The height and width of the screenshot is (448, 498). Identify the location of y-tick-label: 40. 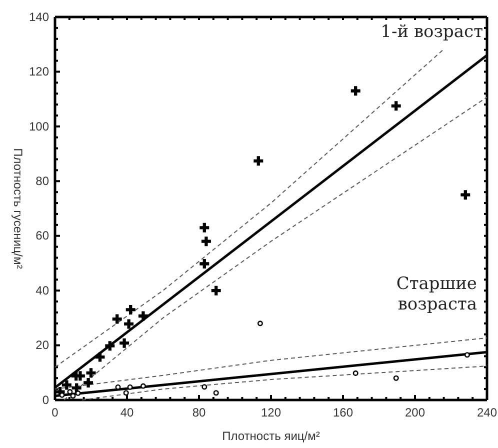
(43, 290).